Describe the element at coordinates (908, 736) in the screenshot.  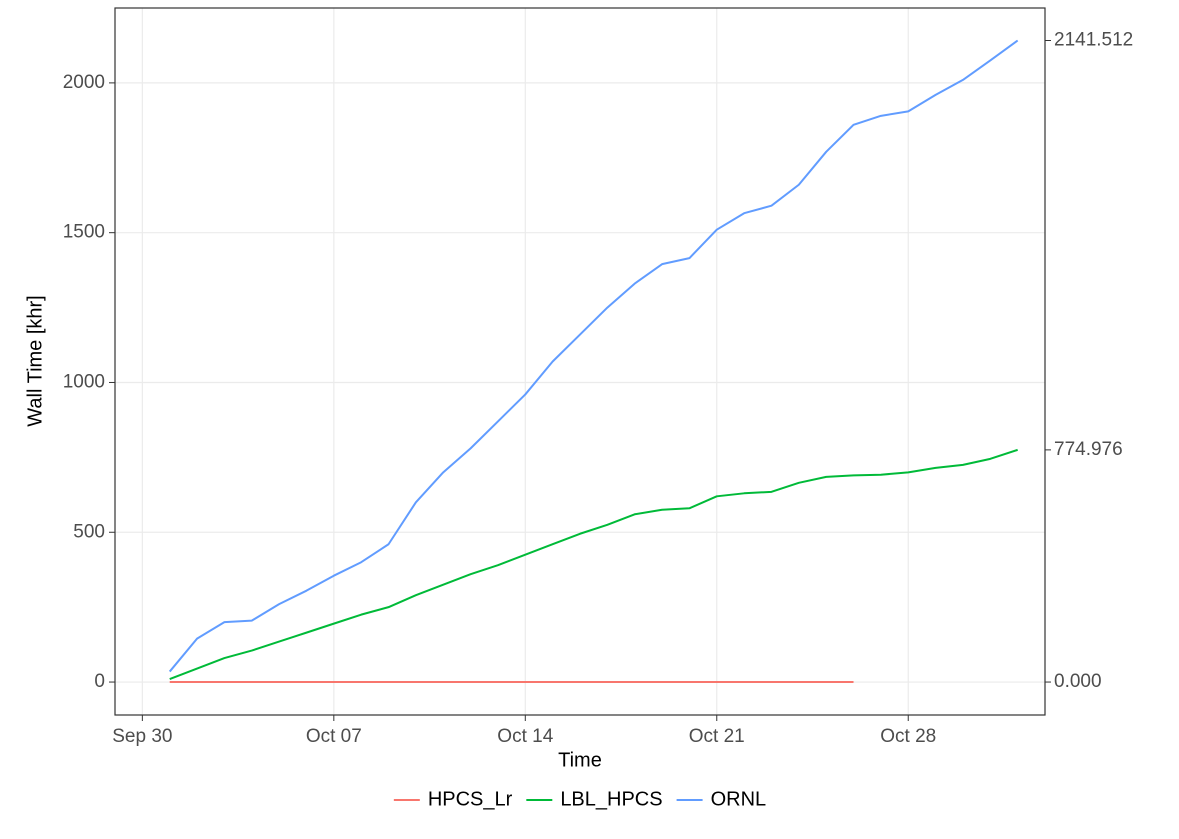
I see `x-tick-label: Oct 28` at that location.